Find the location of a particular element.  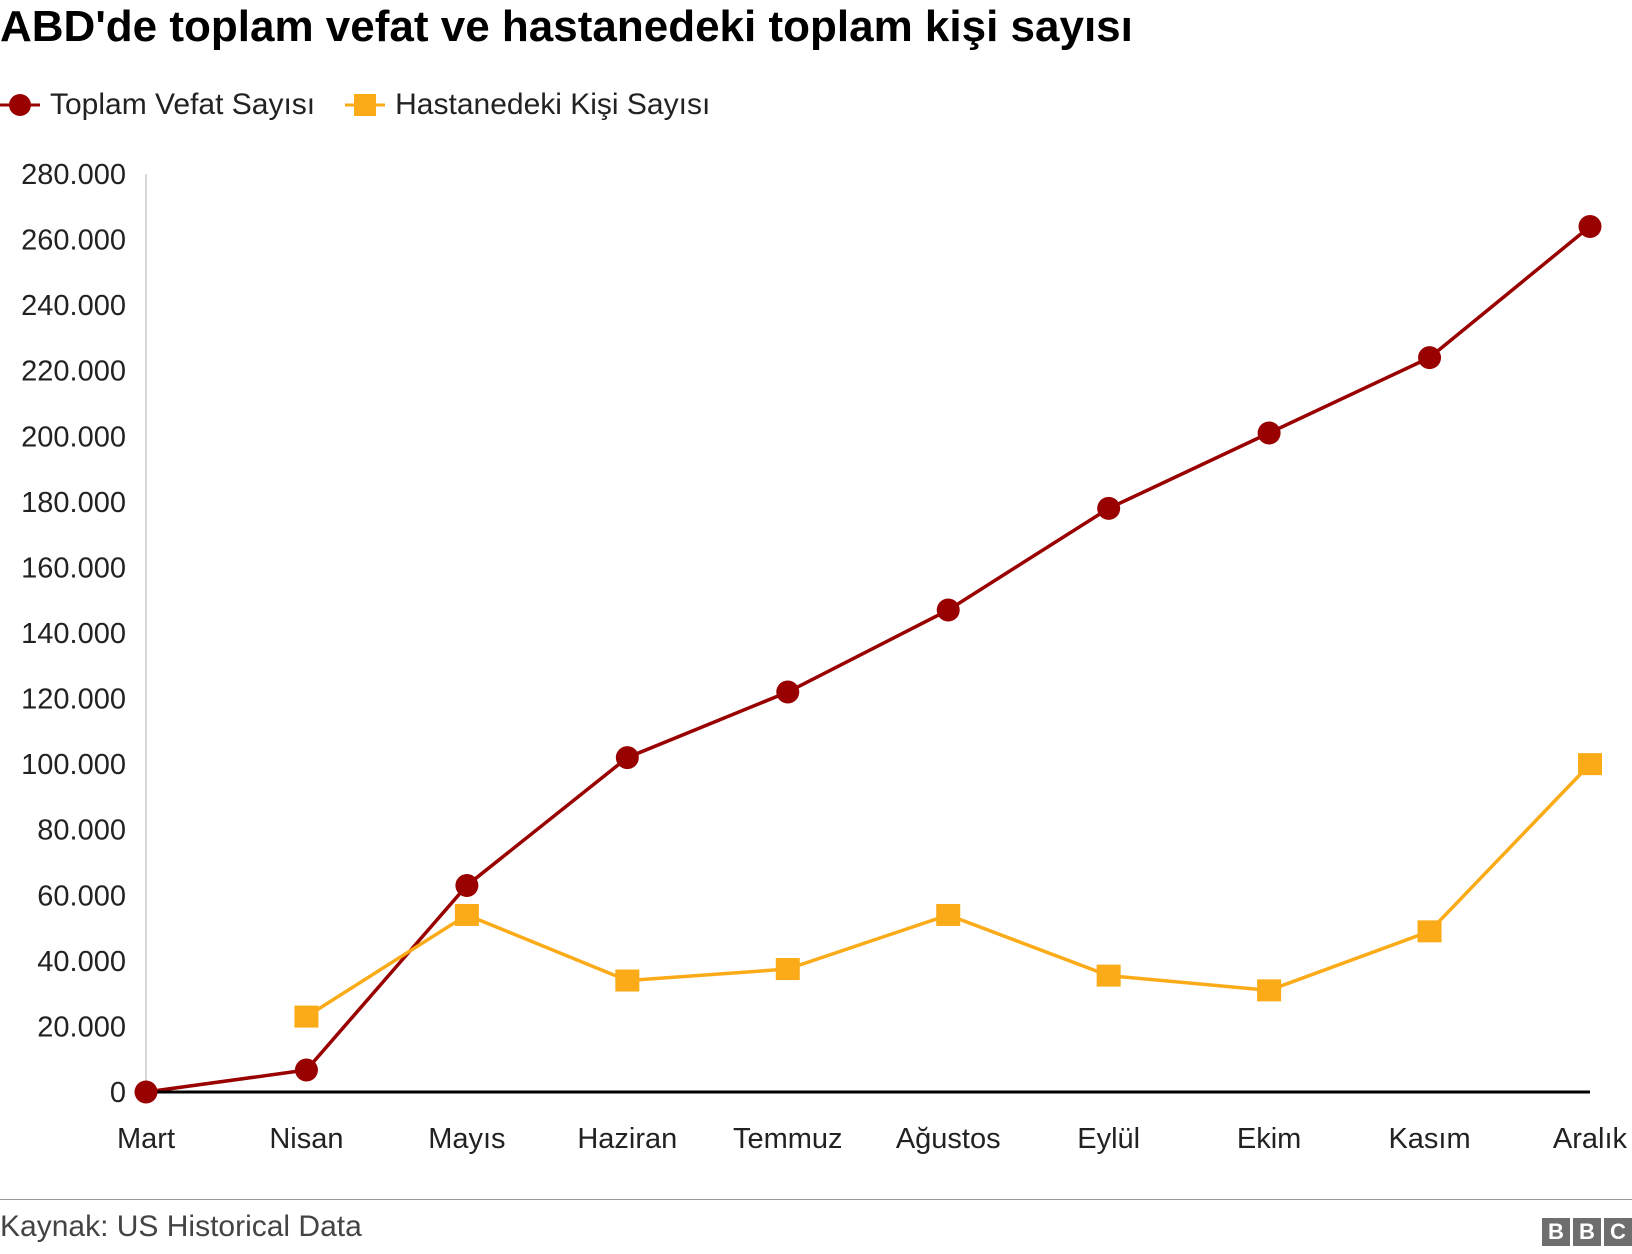

x-tick-label: Ekim is located at coordinates (1269, 1139).